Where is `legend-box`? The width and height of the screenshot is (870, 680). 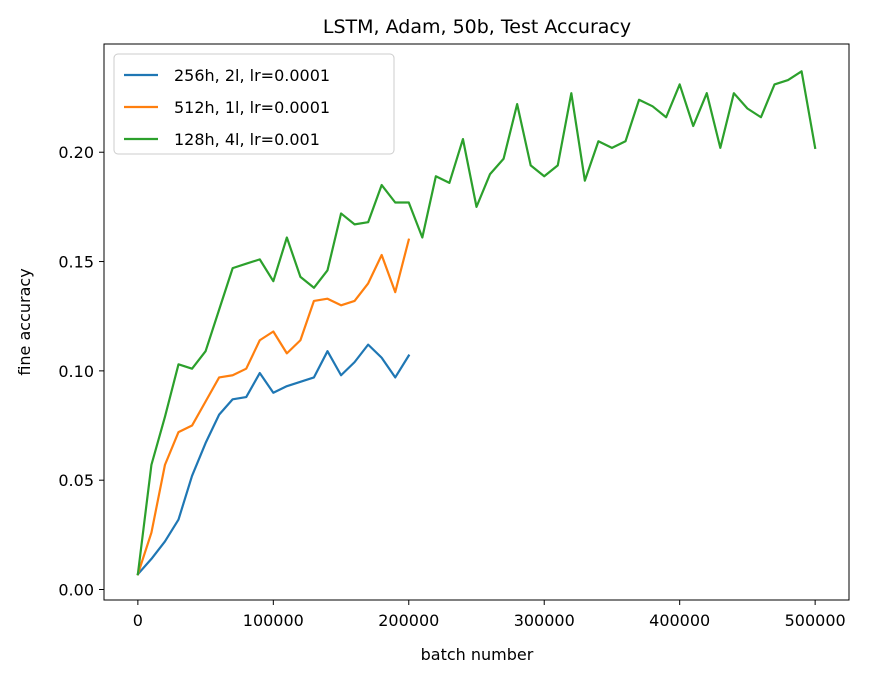 legend-box is located at coordinates (254, 104).